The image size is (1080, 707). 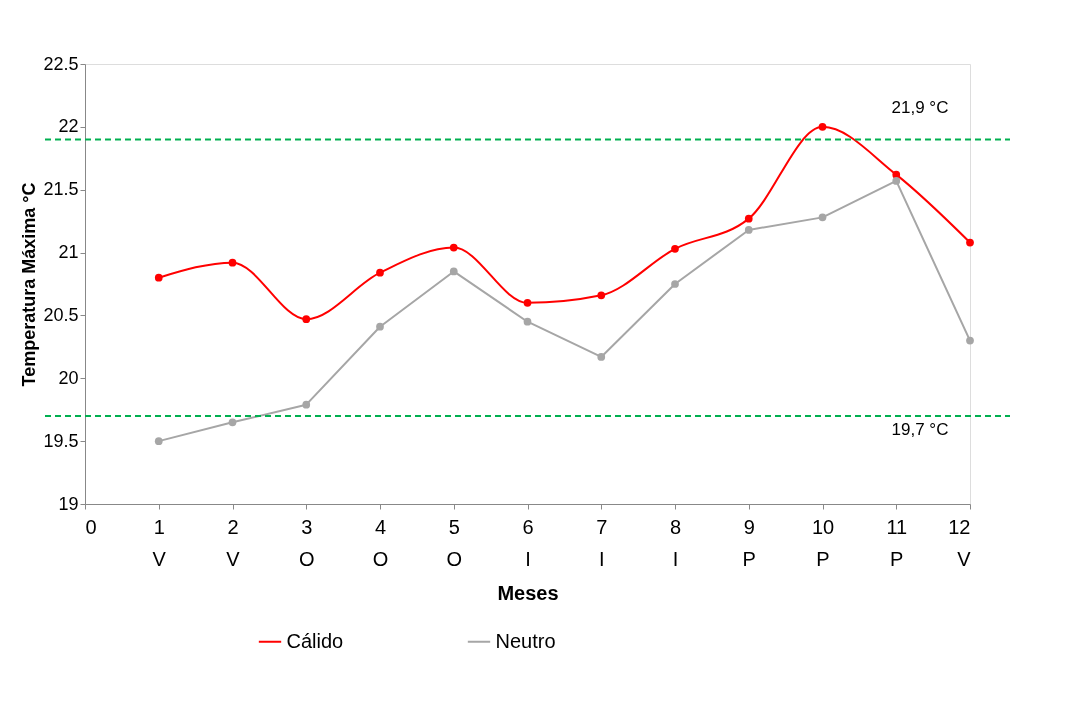 What do you see at coordinates (675, 542) in the screenshot?
I see `x-tick-label: 8 I` at bounding box center [675, 542].